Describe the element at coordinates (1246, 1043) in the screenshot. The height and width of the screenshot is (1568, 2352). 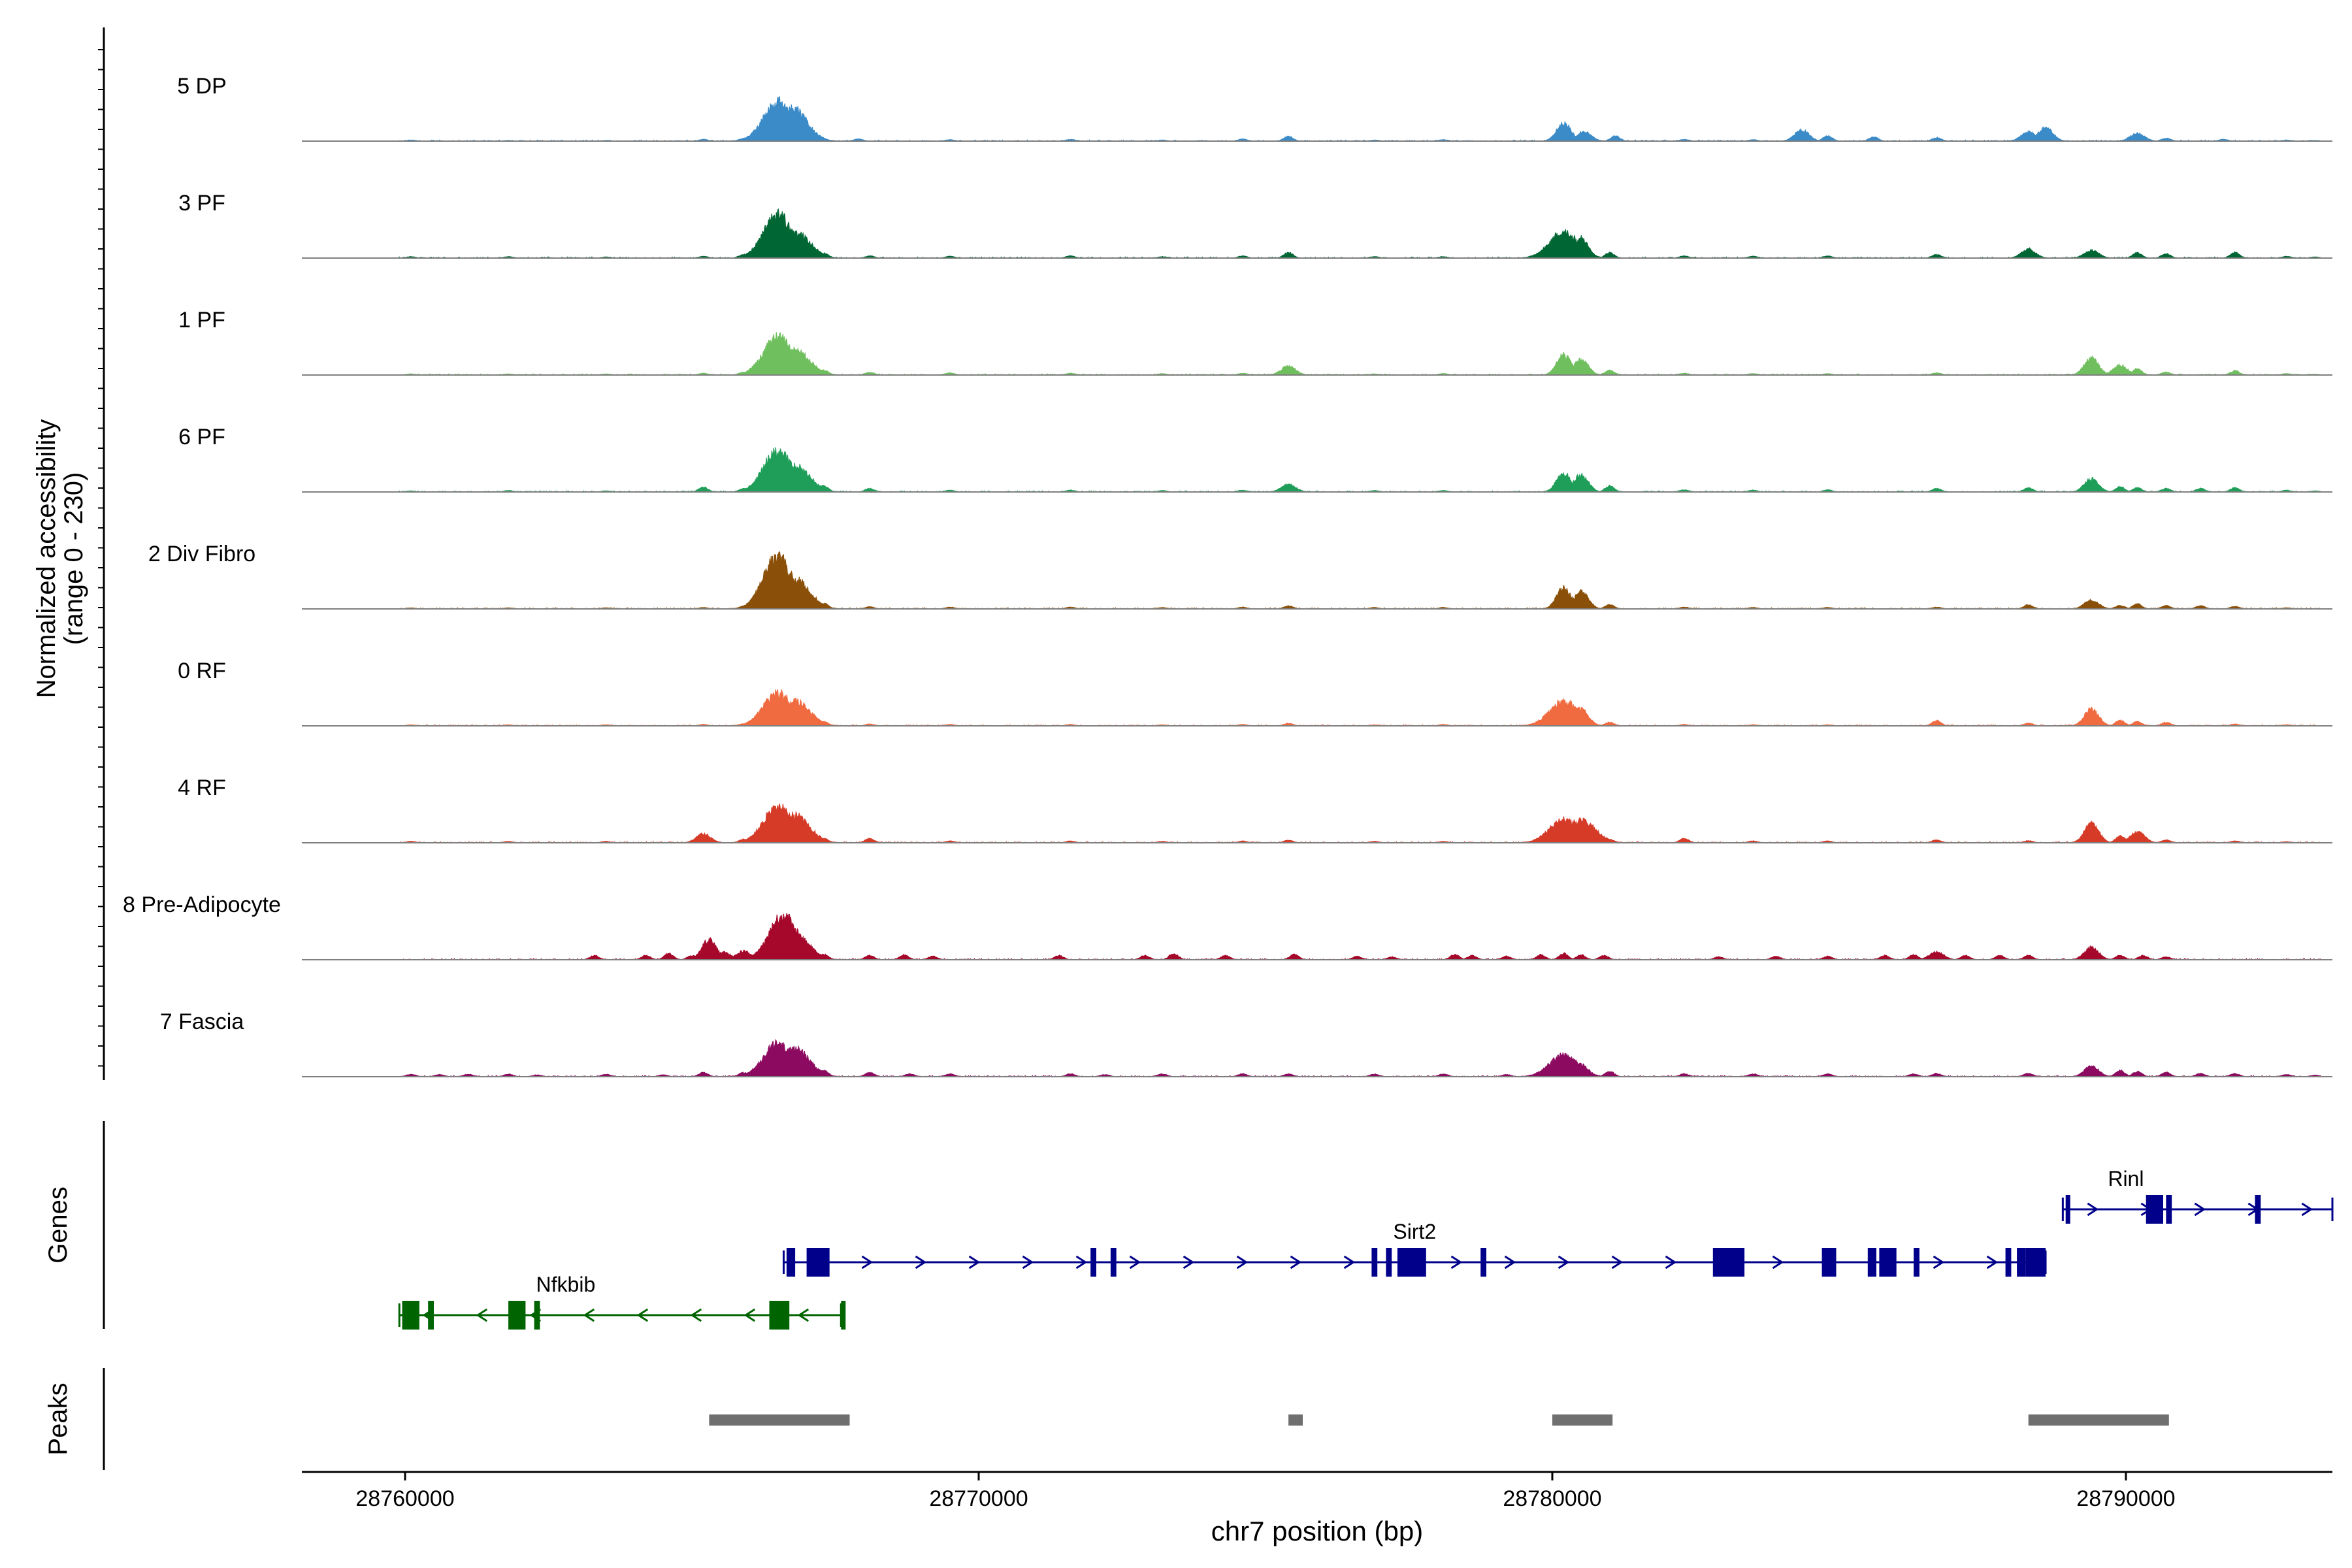
I see `coverage-track: 7 Fascia` at that location.